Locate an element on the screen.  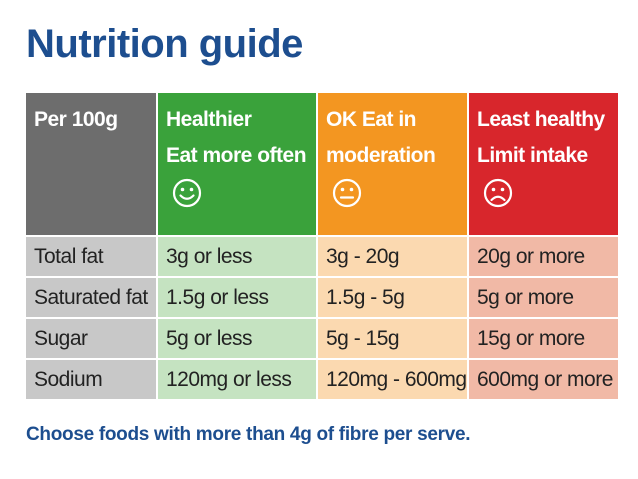
ok-value: 120mg - 600mg is located at coordinates (391, 378).